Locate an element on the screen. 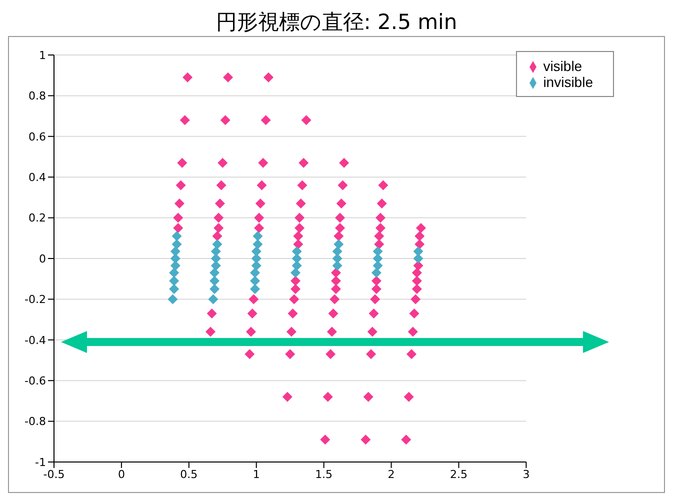  y-tick-label: 1 is located at coordinates (42, 55).